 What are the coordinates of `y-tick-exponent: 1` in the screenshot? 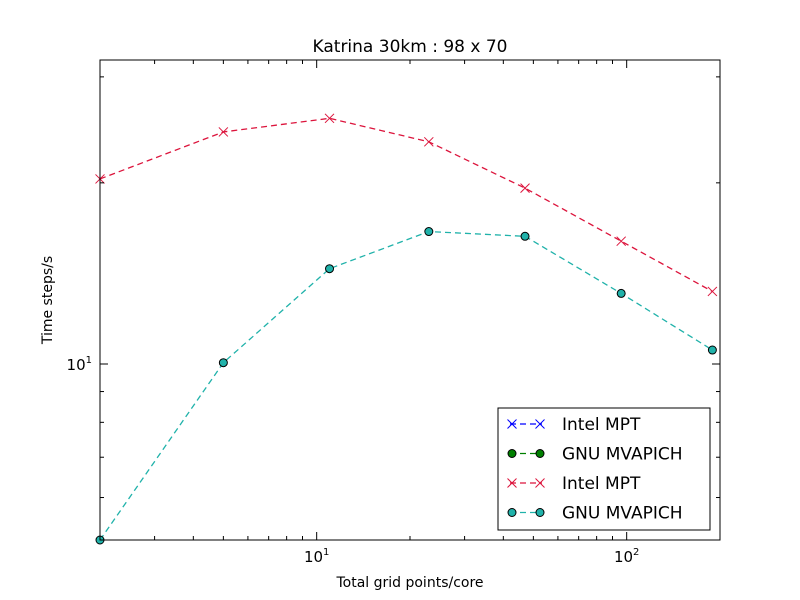 It's located at (89, 360).